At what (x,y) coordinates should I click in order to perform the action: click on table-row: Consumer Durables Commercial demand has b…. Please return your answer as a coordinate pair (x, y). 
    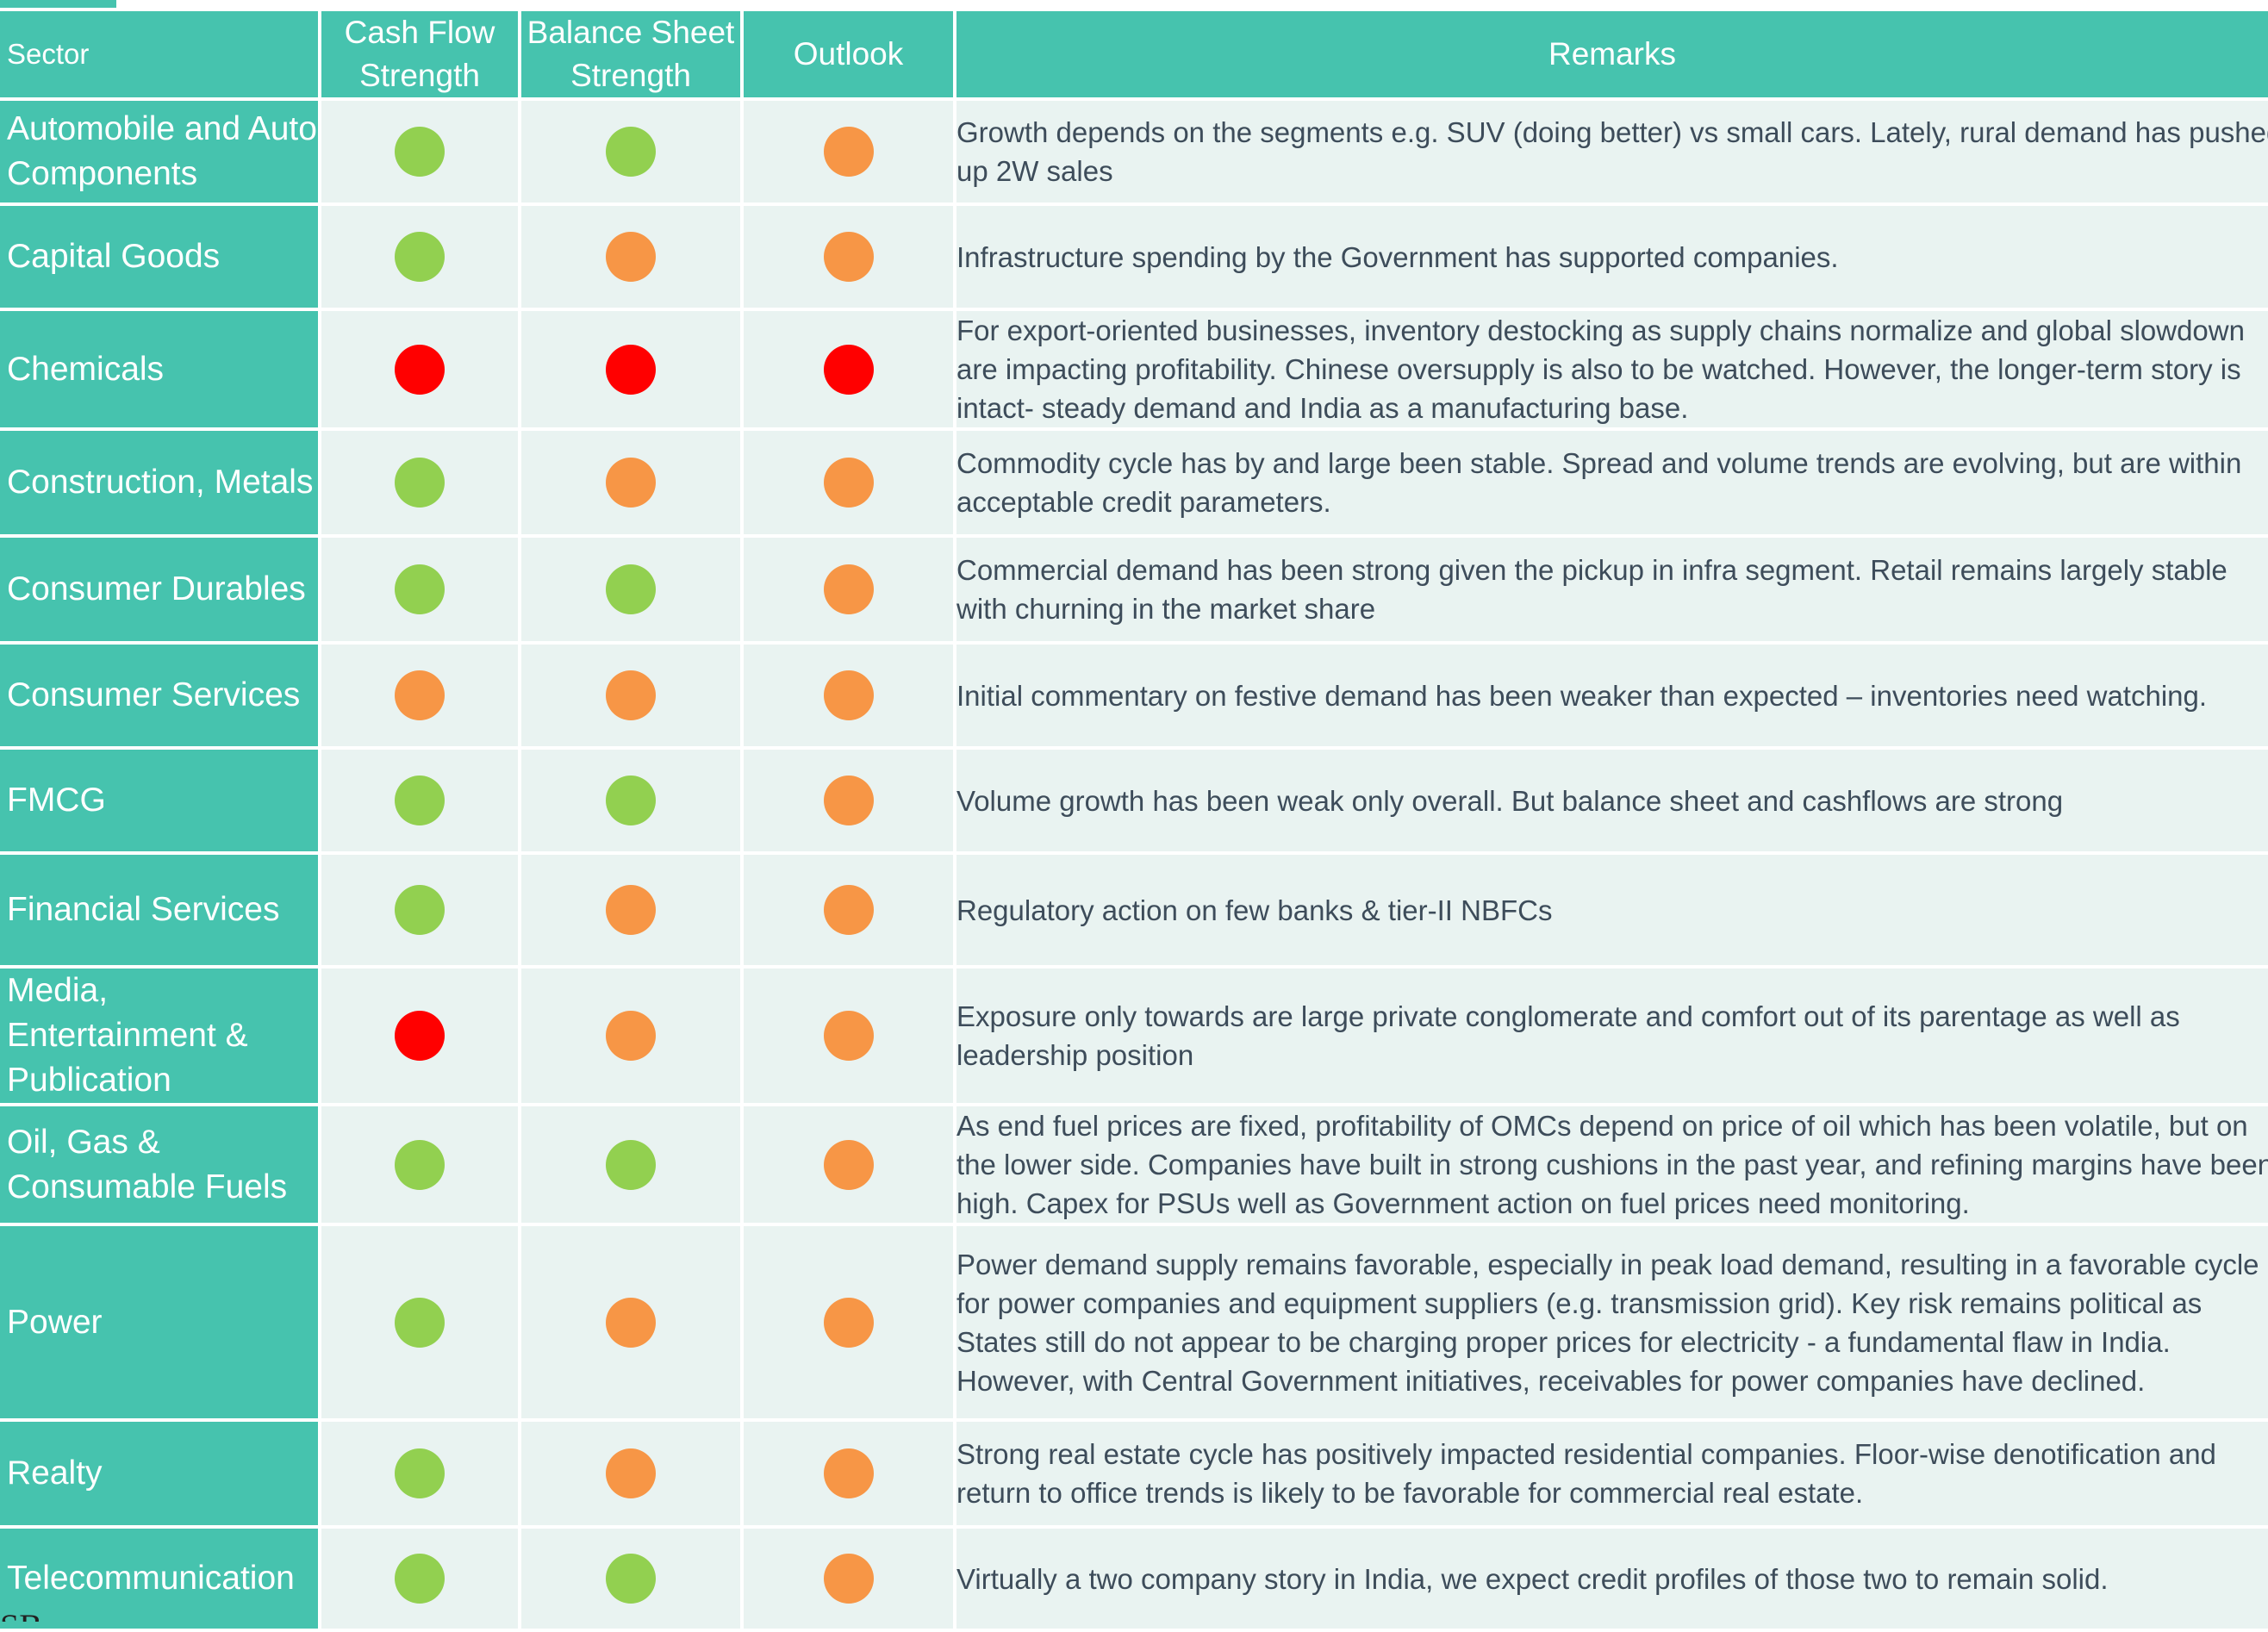
    Looking at the image, I should click on (1134, 591).